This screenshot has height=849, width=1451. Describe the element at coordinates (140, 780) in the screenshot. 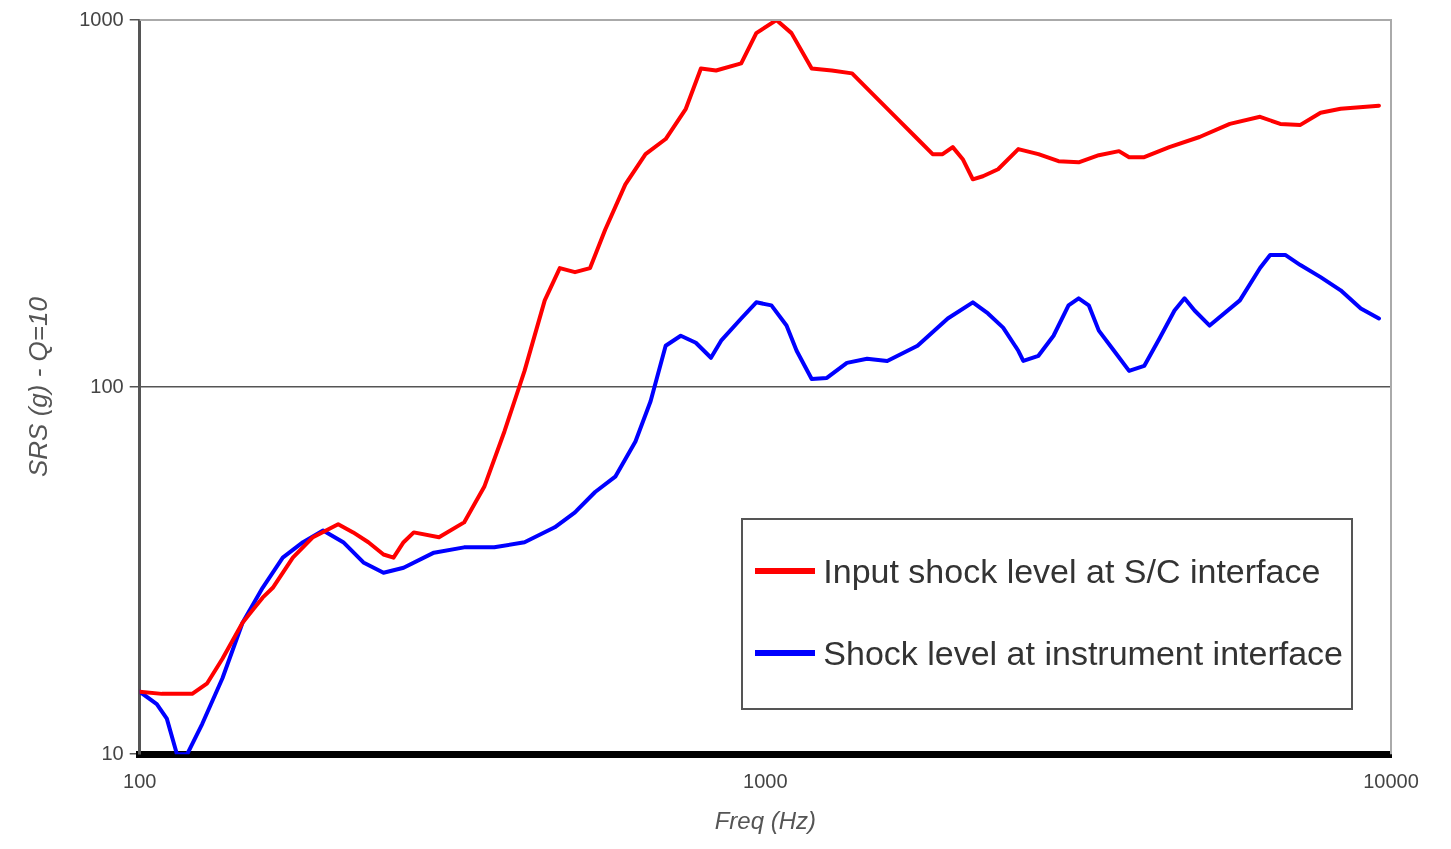

I see `x-tick-label: 100` at that location.